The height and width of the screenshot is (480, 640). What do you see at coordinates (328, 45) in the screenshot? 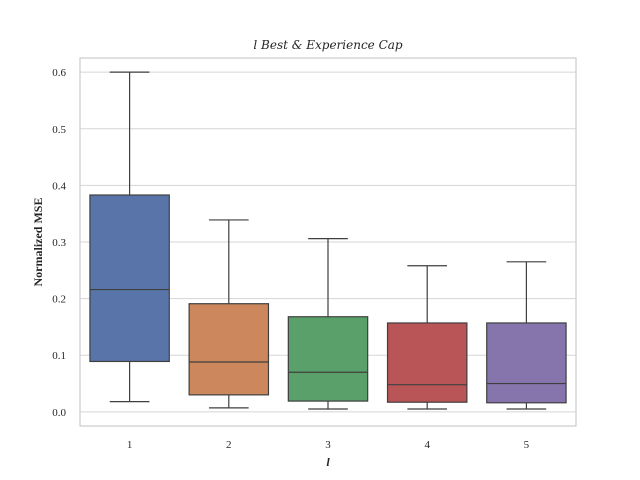
I see `chart-title: l Best & Experience Cap` at bounding box center [328, 45].